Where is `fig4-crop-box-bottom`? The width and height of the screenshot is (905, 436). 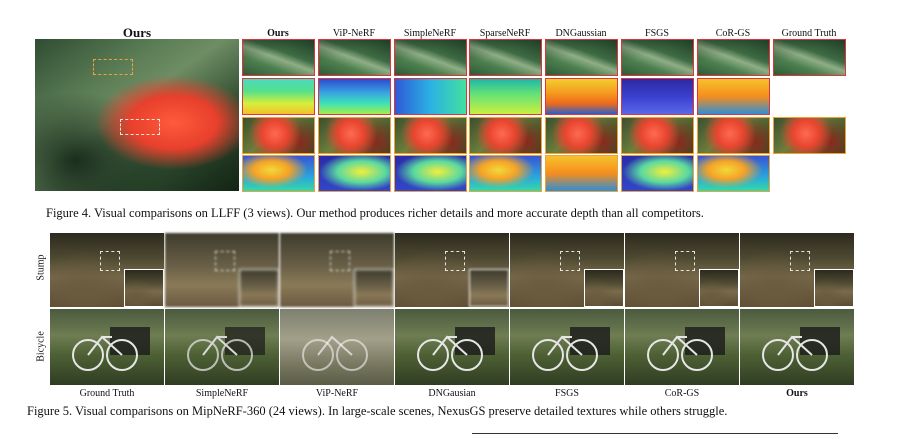 fig4-crop-box-bottom is located at coordinates (140, 127).